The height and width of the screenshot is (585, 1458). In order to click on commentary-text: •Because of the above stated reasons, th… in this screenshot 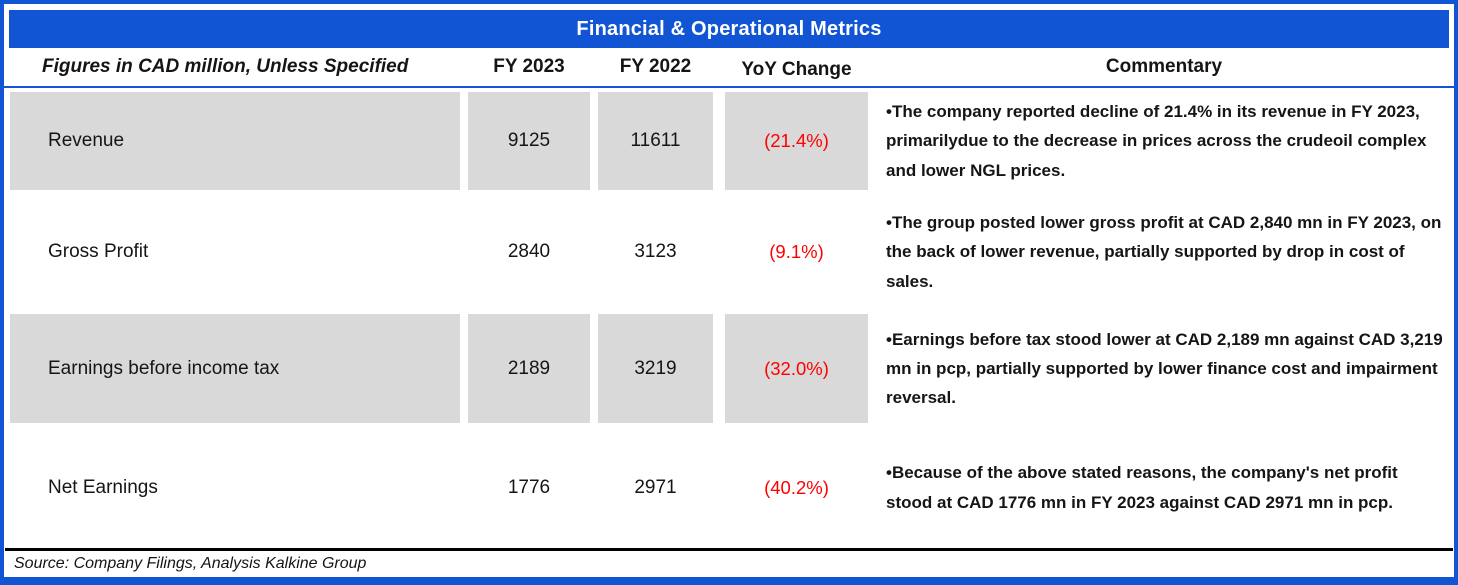, I will do `click(1142, 487)`.